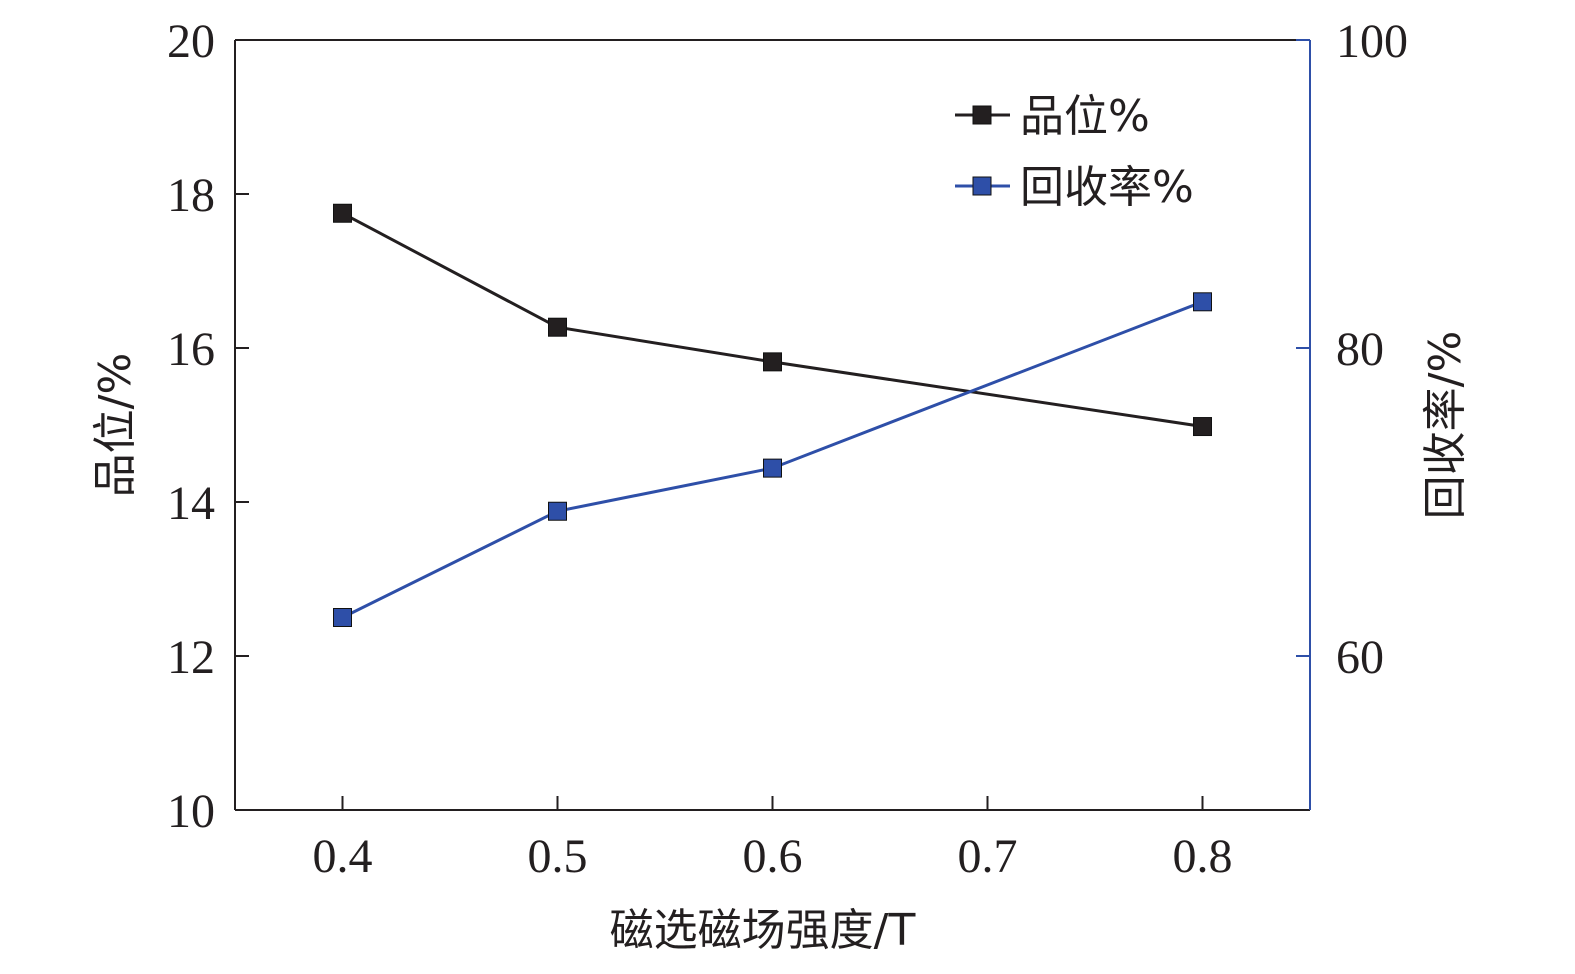  I want to click on y-right-tick-label: 100, so click(1372, 41).